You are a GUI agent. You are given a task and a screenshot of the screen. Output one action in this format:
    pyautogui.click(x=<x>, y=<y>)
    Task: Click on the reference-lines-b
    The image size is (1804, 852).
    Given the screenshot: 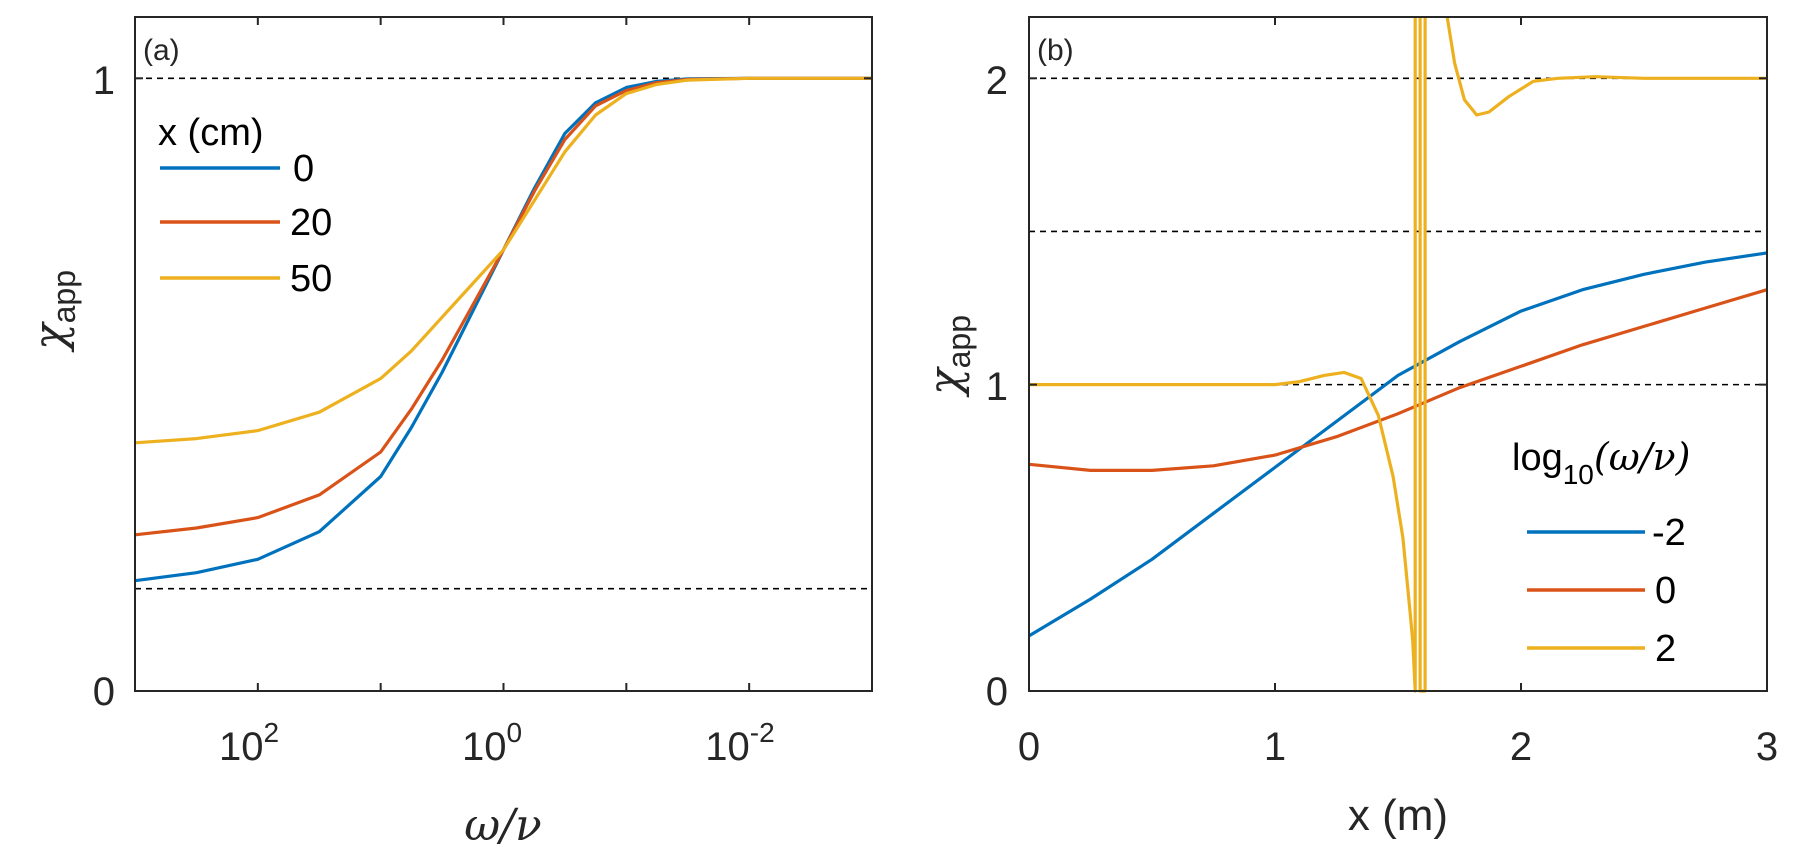 What is the action you would take?
    pyautogui.click(x=1398, y=231)
    